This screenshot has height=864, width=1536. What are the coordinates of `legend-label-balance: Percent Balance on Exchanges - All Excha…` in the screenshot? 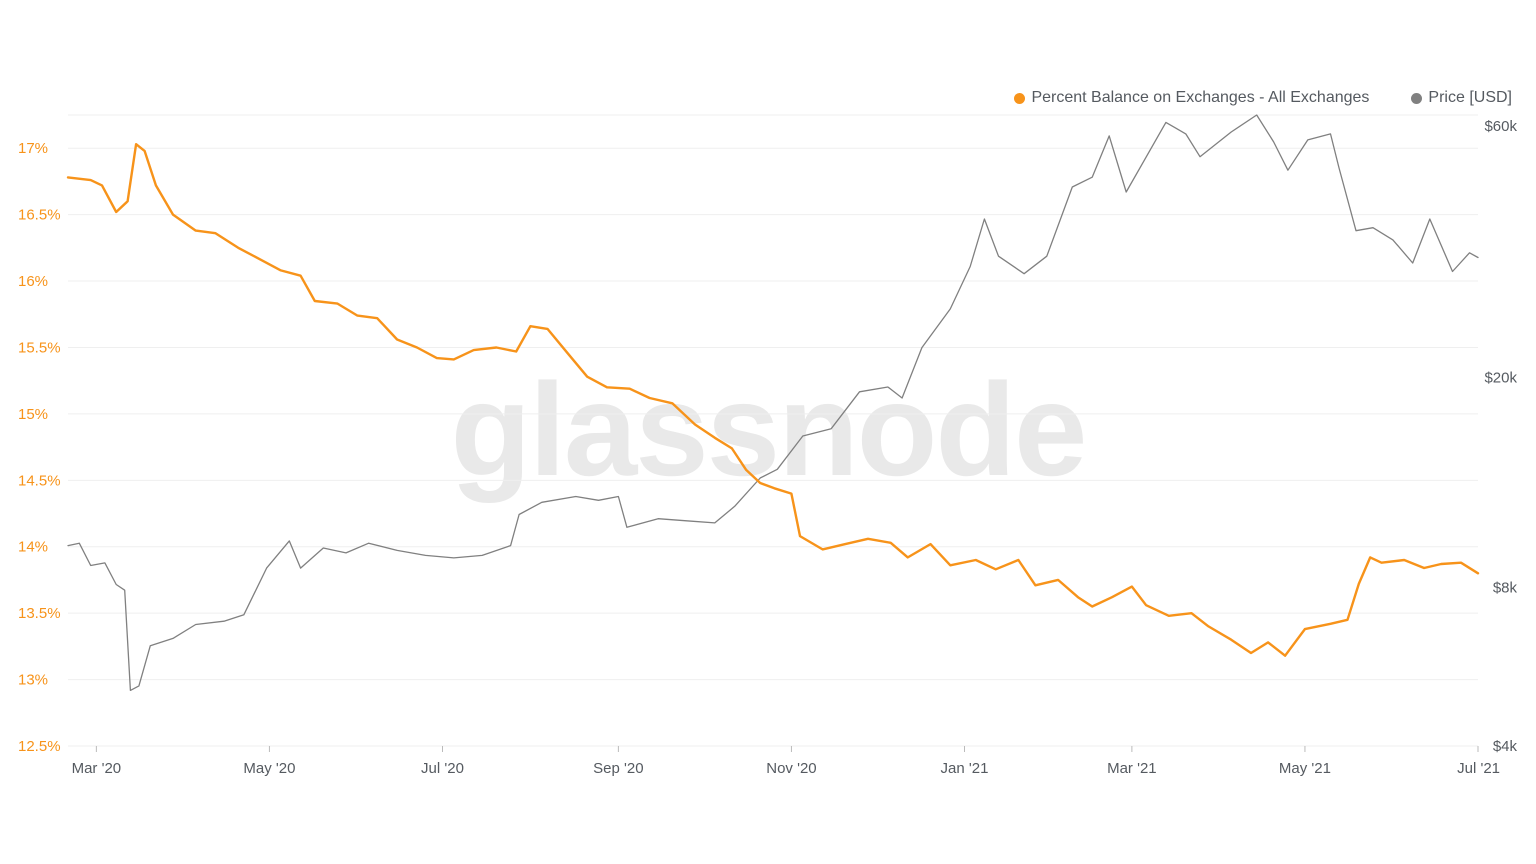 It's located at (1200, 97).